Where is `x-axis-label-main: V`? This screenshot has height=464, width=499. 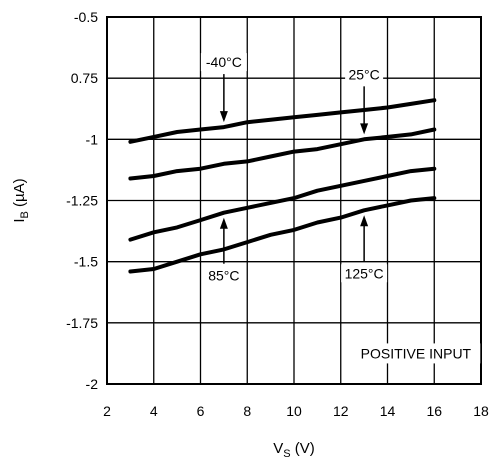 x-axis-label-main: V is located at coordinates (278, 448).